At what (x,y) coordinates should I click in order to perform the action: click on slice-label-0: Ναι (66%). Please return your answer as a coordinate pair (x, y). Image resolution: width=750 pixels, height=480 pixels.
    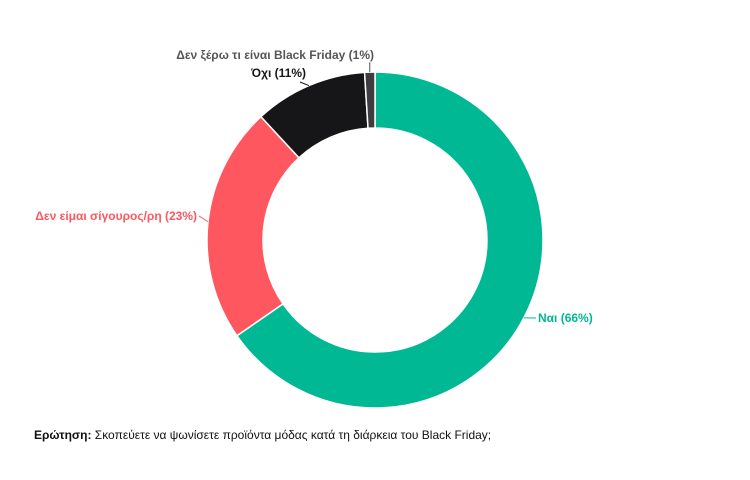
    Looking at the image, I should click on (565, 318).